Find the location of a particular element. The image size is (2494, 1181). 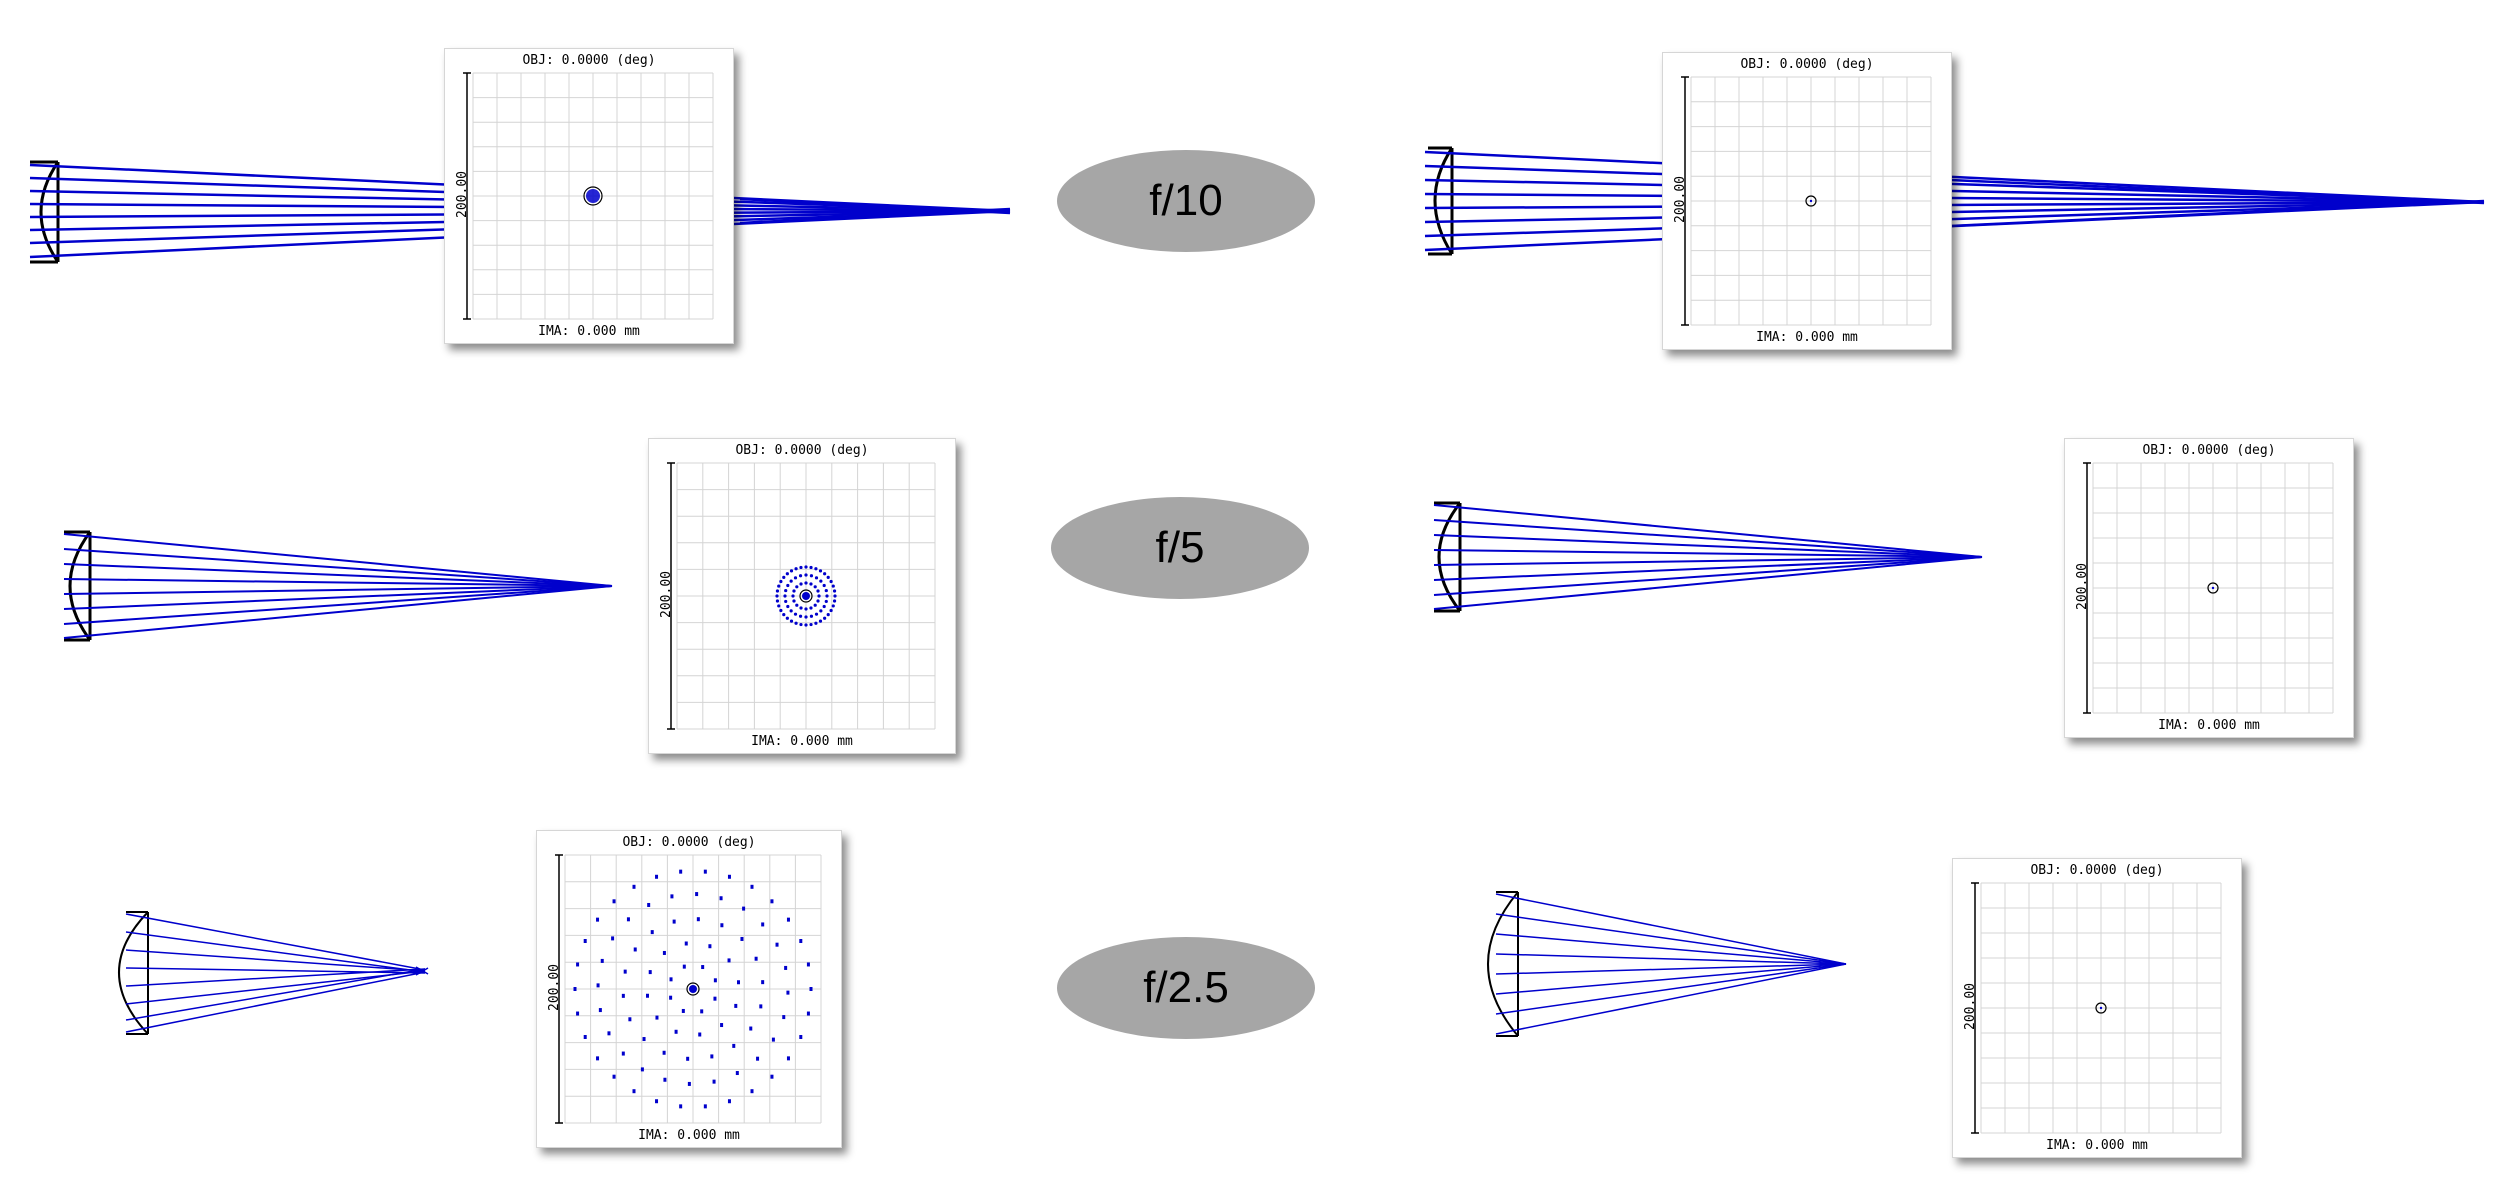

rays-row3-left is located at coordinates (277, 973).